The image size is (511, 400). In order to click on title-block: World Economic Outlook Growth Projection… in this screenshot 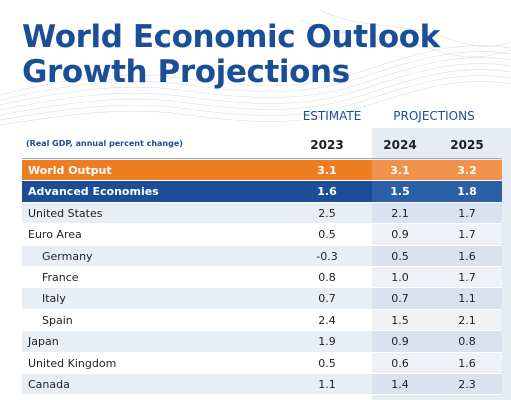, I will do `click(231, 55)`.